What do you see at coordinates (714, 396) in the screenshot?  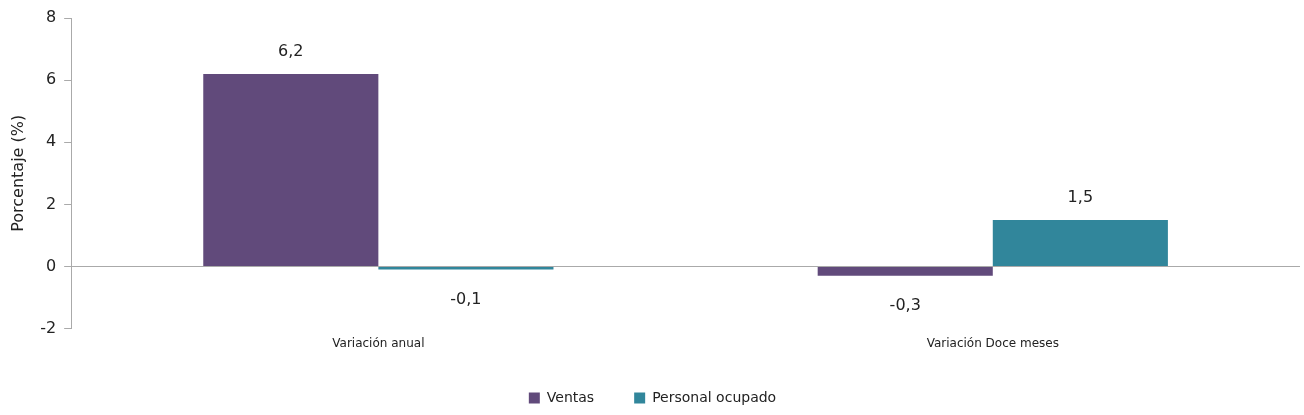 I see `legend-label: Personal ocupado` at bounding box center [714, 396].